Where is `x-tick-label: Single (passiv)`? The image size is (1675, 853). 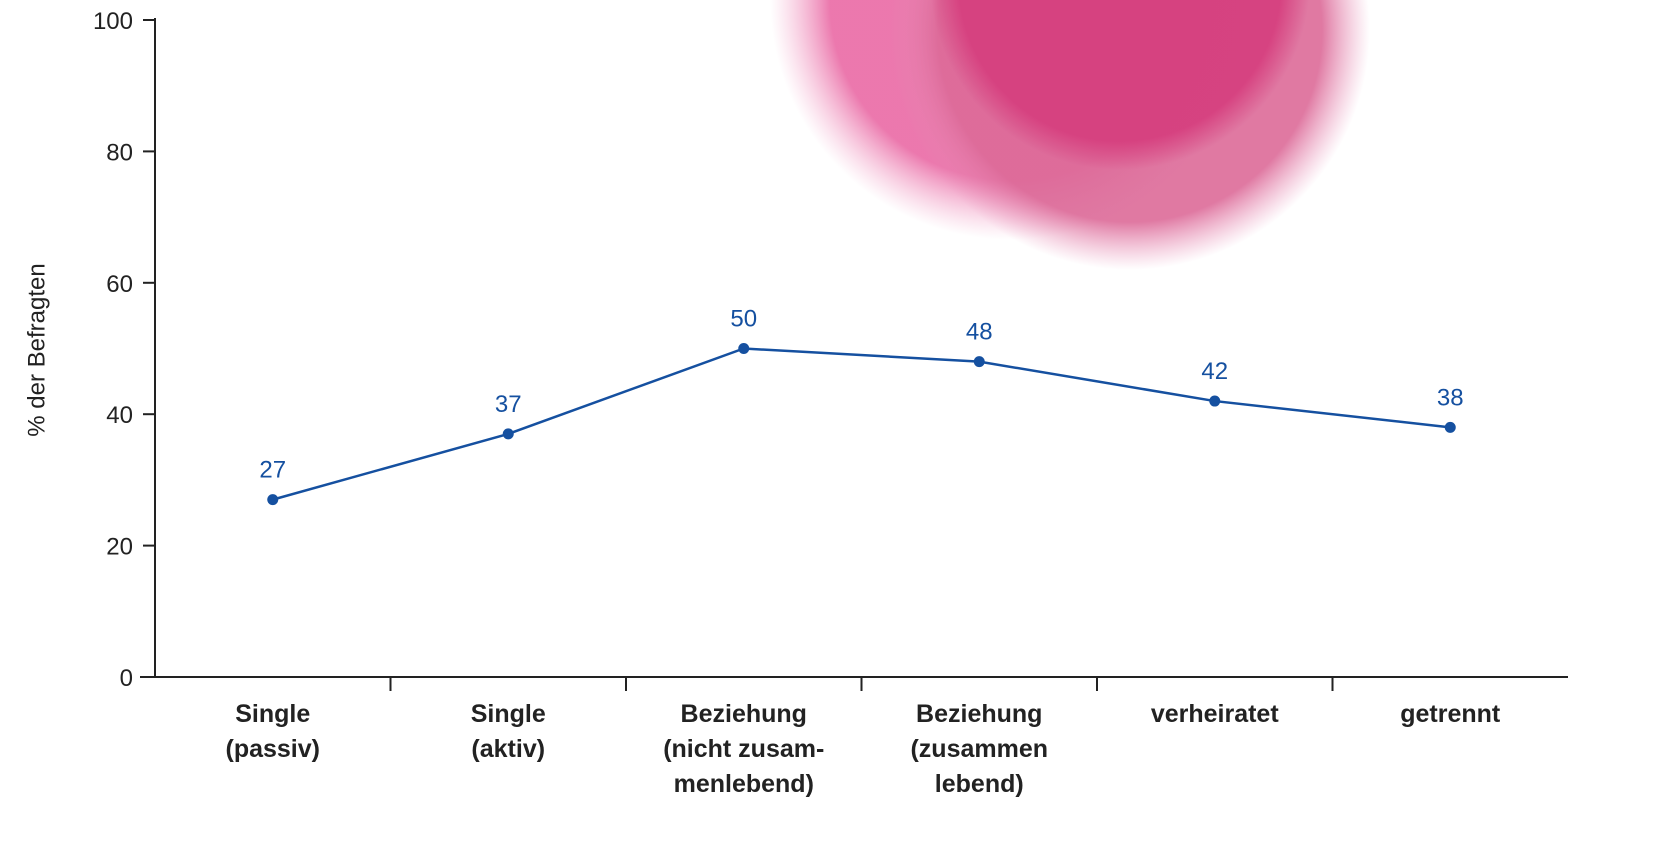 x-tick-label: Single (passiv) is located at coordinates (273, 731).